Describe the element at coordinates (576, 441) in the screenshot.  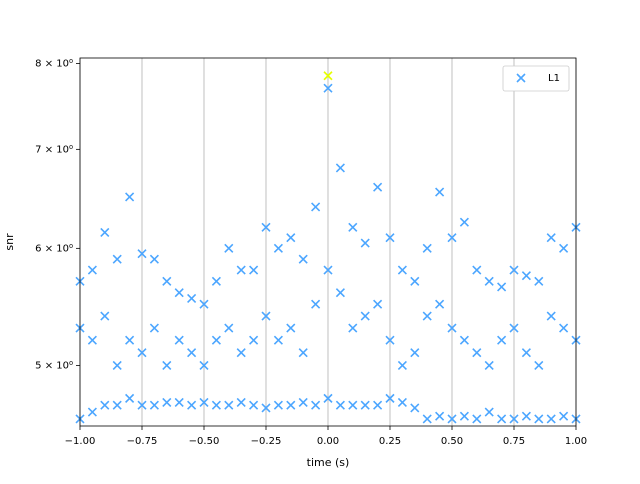
I see `x-tick-label: 1.00` at that location.